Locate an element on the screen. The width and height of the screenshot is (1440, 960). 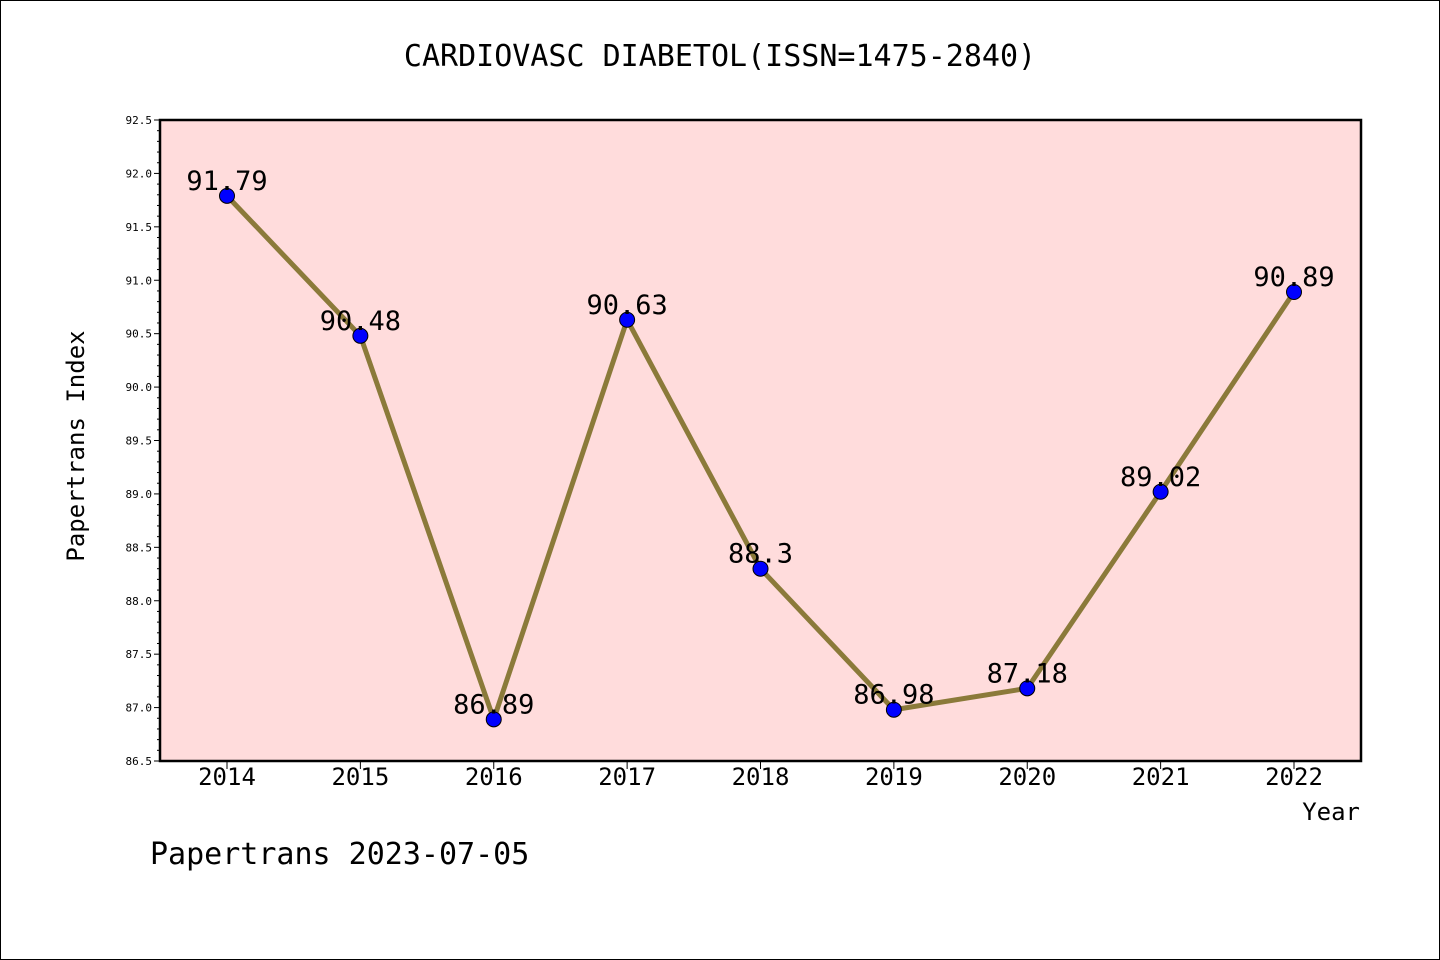
x-tick-label: 2021 is located at coordinates (1161, 777).